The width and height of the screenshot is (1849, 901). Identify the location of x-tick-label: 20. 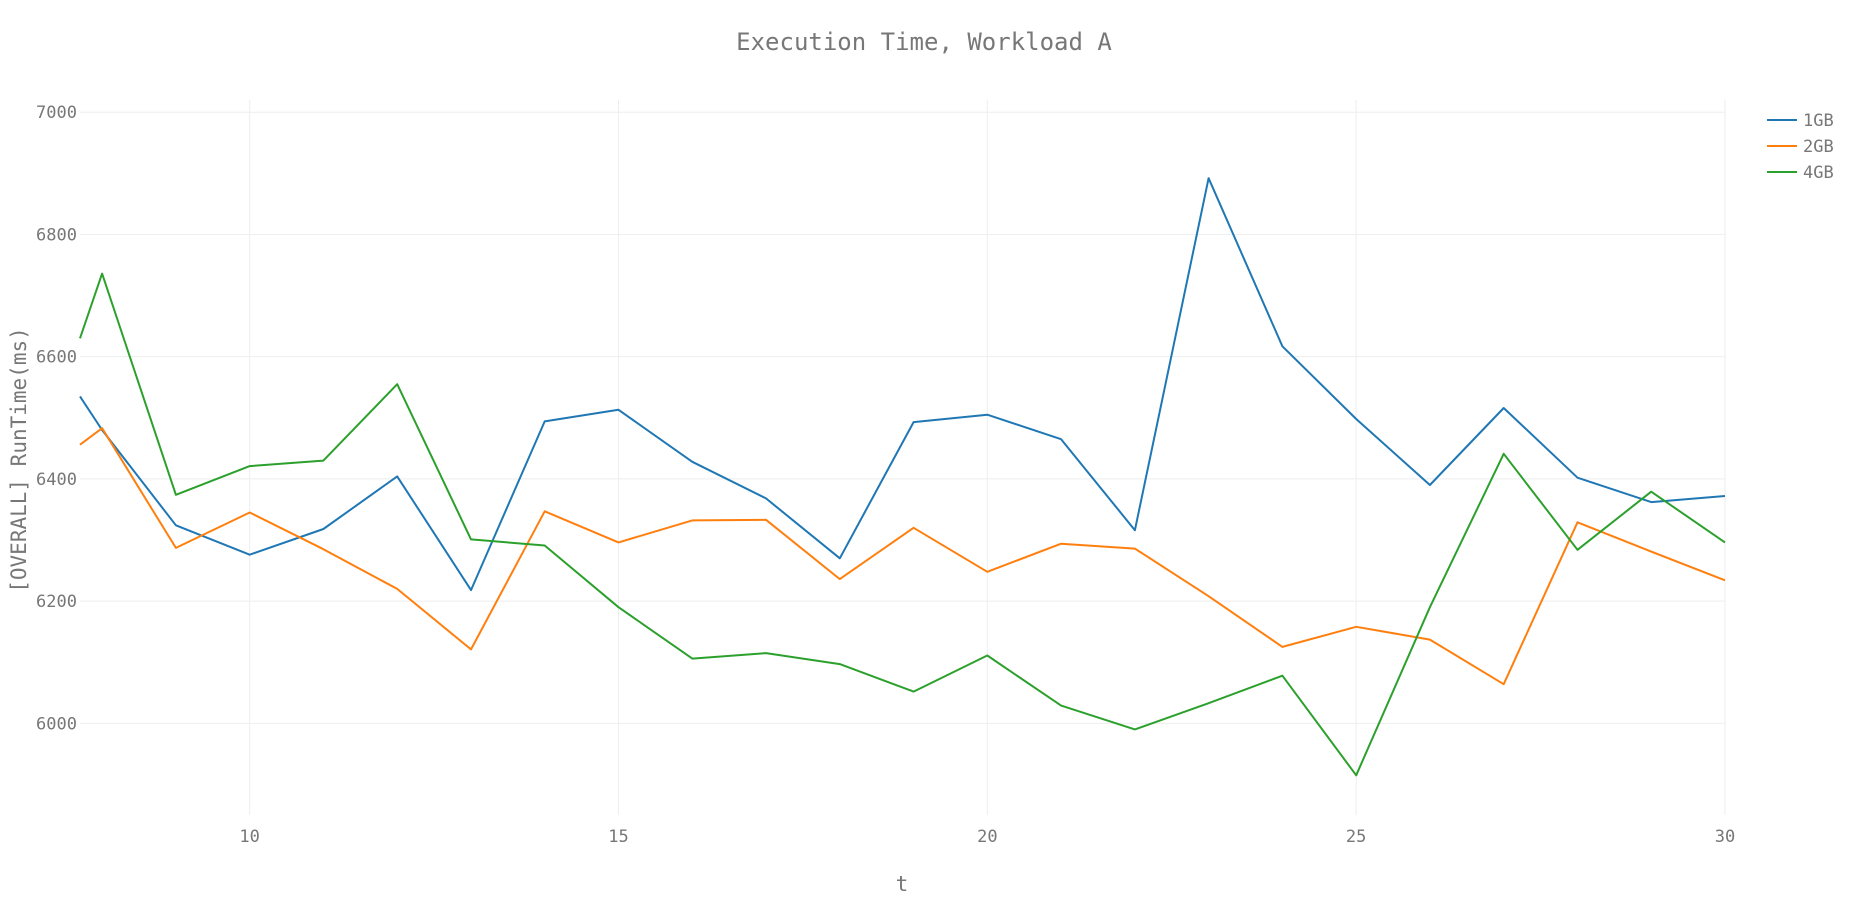
(987, 837).